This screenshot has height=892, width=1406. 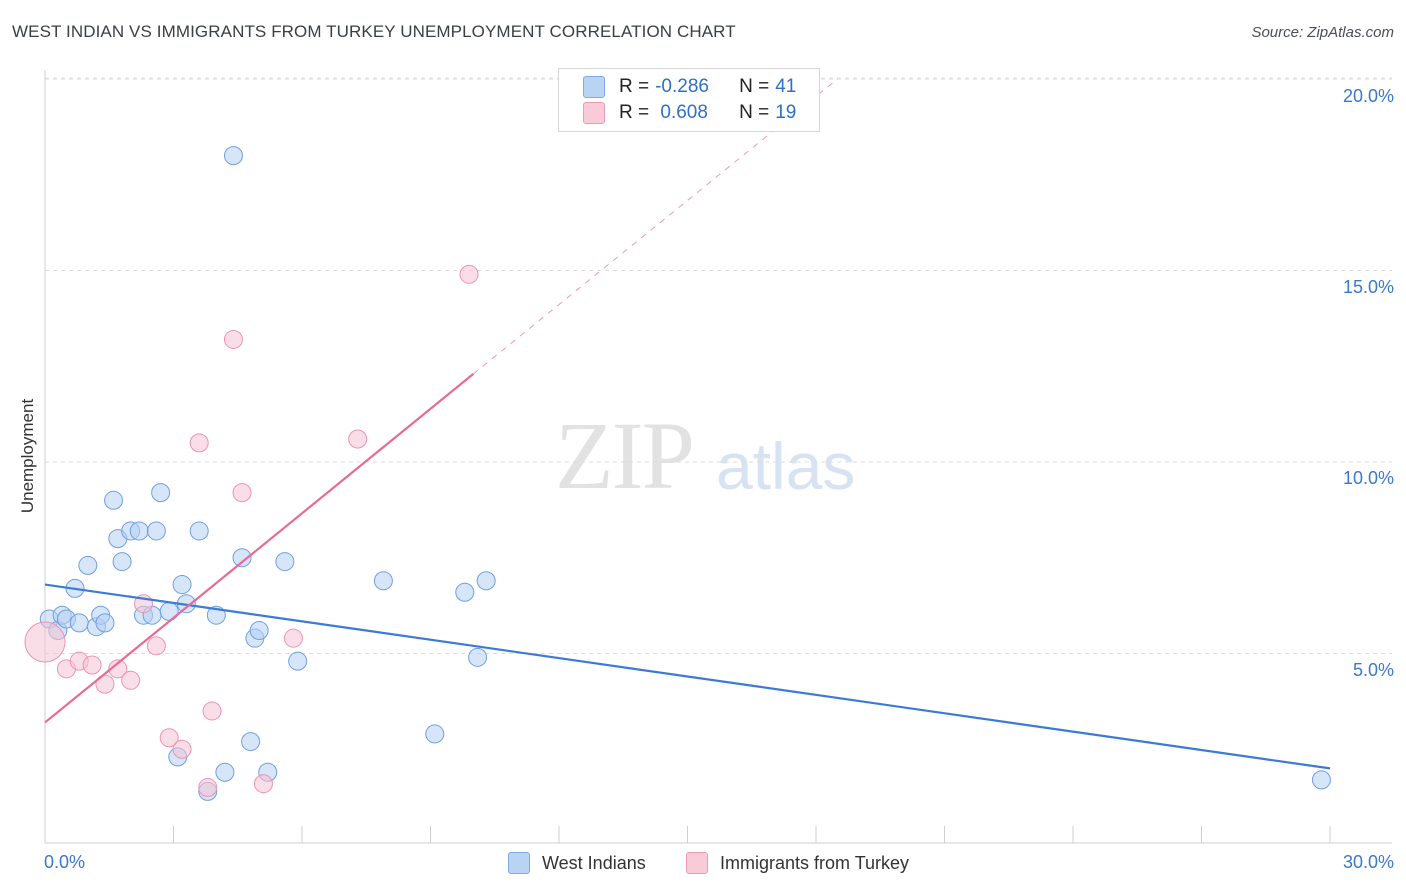 I want to click on source-attribution: Source: ZipAtlas.com, so click(x=1322, y=32).